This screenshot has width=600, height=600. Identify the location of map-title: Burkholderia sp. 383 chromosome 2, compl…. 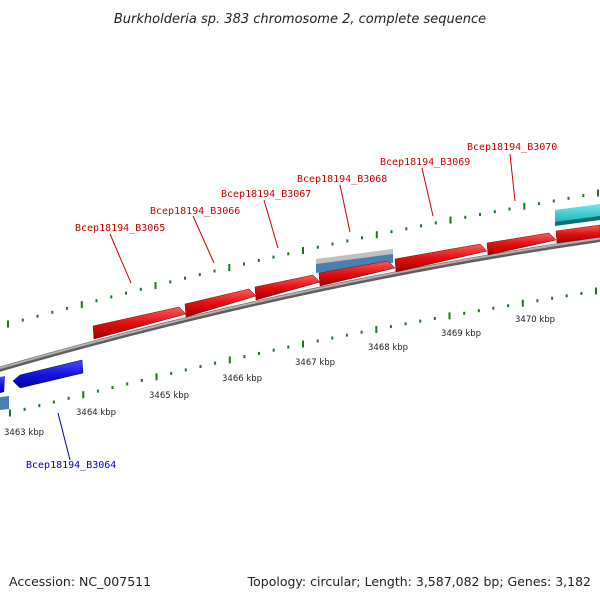
(300, 19).